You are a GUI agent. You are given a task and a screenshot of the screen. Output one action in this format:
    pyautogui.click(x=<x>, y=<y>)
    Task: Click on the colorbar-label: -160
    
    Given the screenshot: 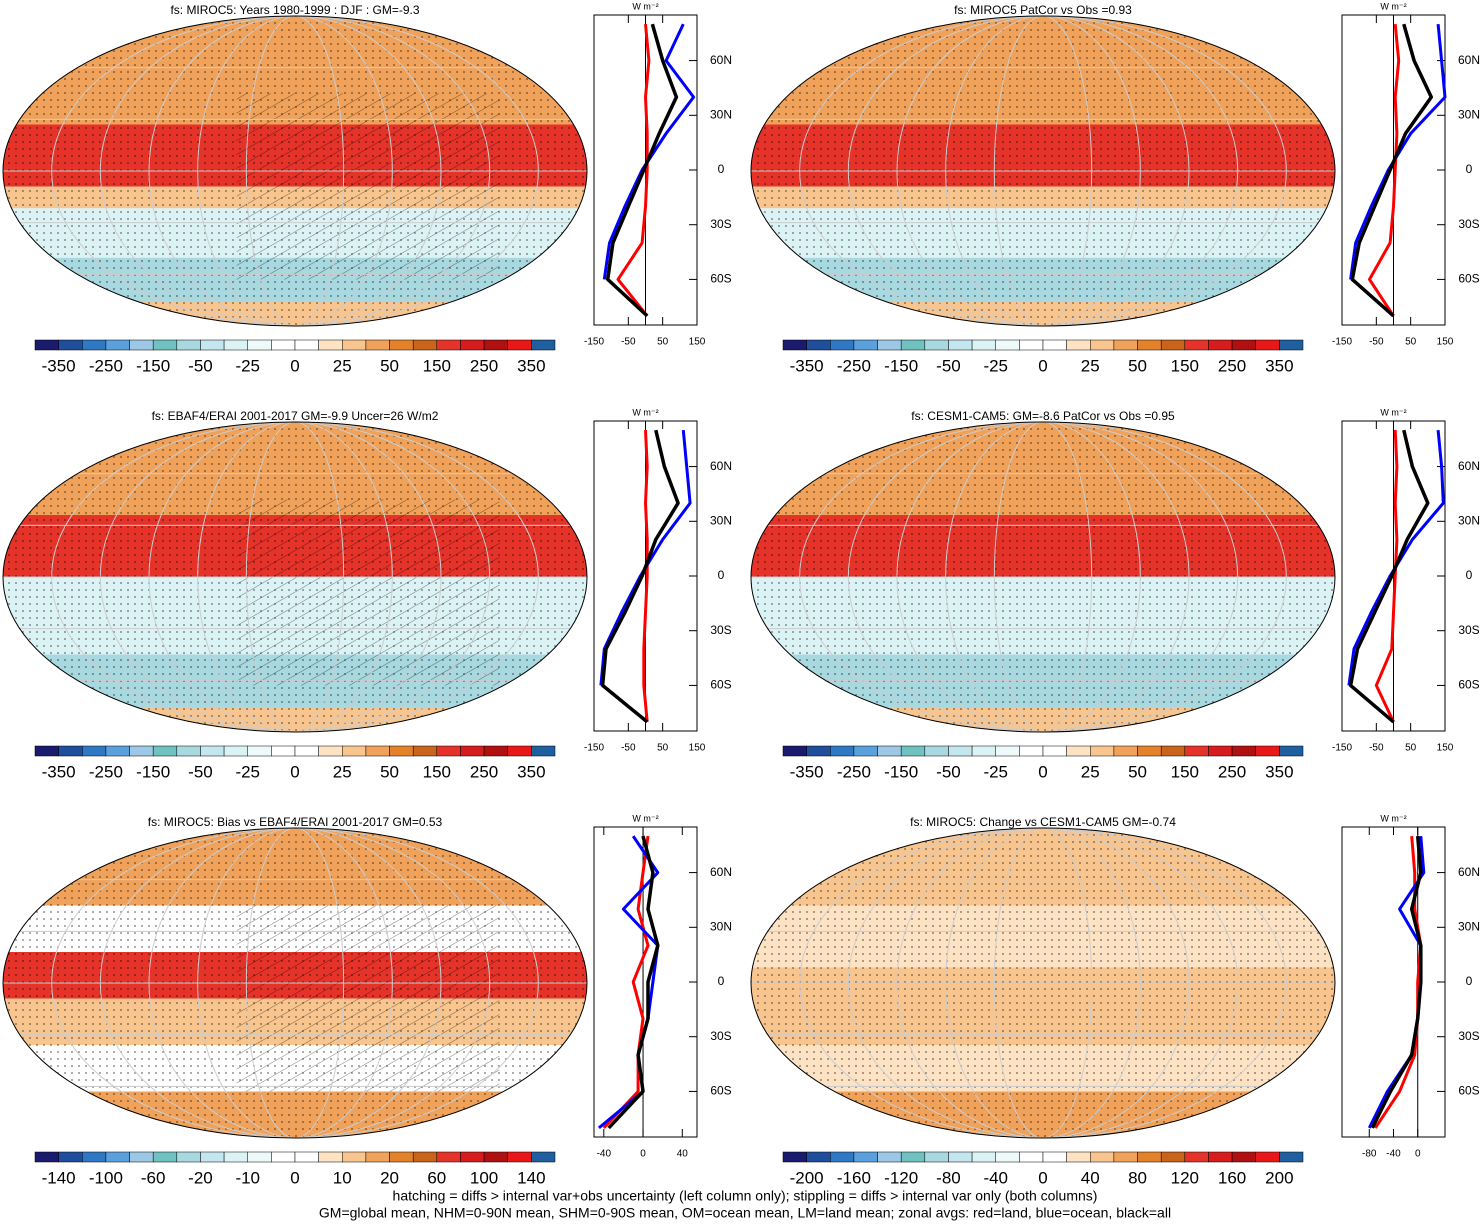 What is the action you would take?
    pyautogui.click(x=854, y=1177)
    